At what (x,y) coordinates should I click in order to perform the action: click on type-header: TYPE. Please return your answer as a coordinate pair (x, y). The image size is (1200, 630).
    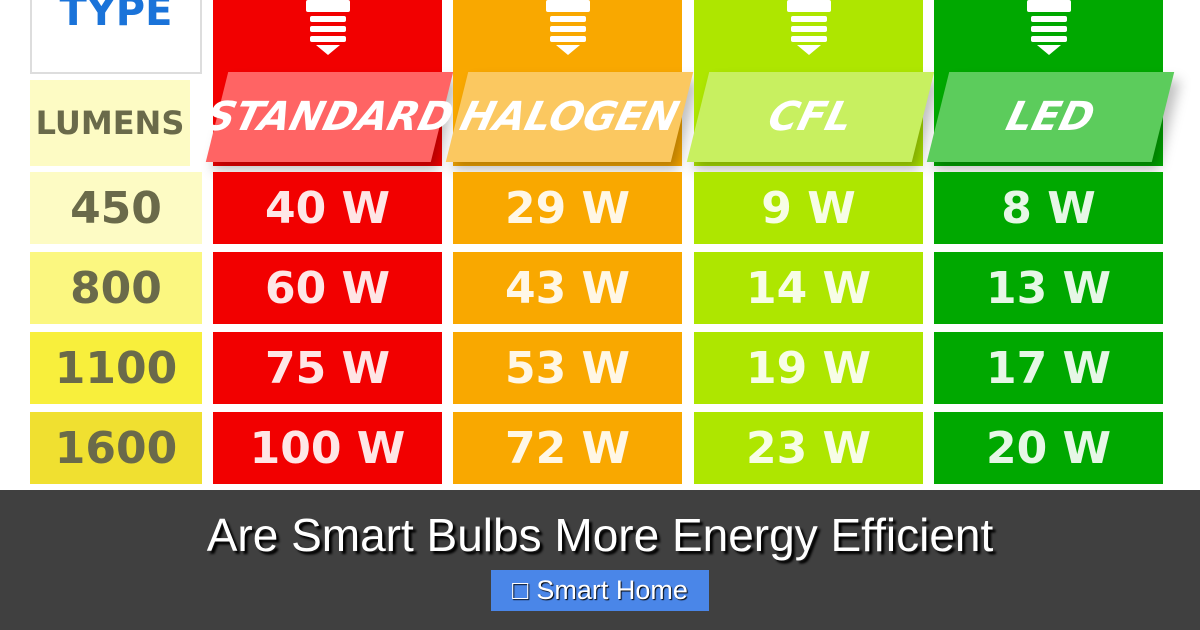
    Looking at the image, I should click on (116, 37).